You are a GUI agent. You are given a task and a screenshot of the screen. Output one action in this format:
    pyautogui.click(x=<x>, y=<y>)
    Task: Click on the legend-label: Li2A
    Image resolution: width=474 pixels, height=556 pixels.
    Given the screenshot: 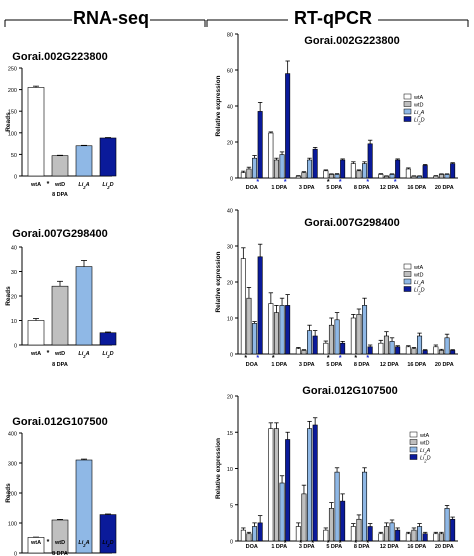 What is the action you would take?
    pyautogui.click(x=419, y=114)
    